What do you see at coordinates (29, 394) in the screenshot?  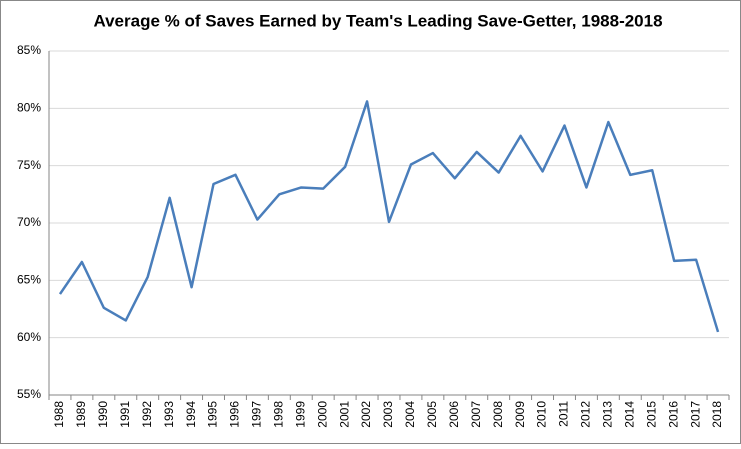 I see `y-tick-label: 55%` at bounding box center [29, 394].